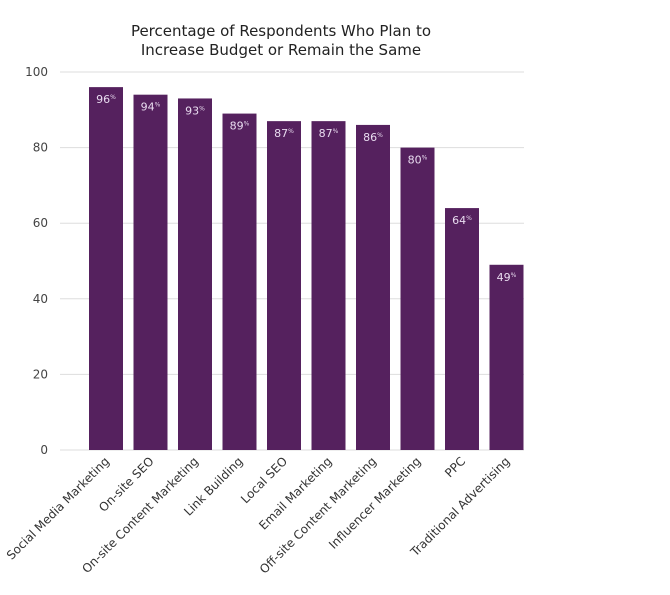  I want to click on bar-data-label: 64%, so click(462, 220).